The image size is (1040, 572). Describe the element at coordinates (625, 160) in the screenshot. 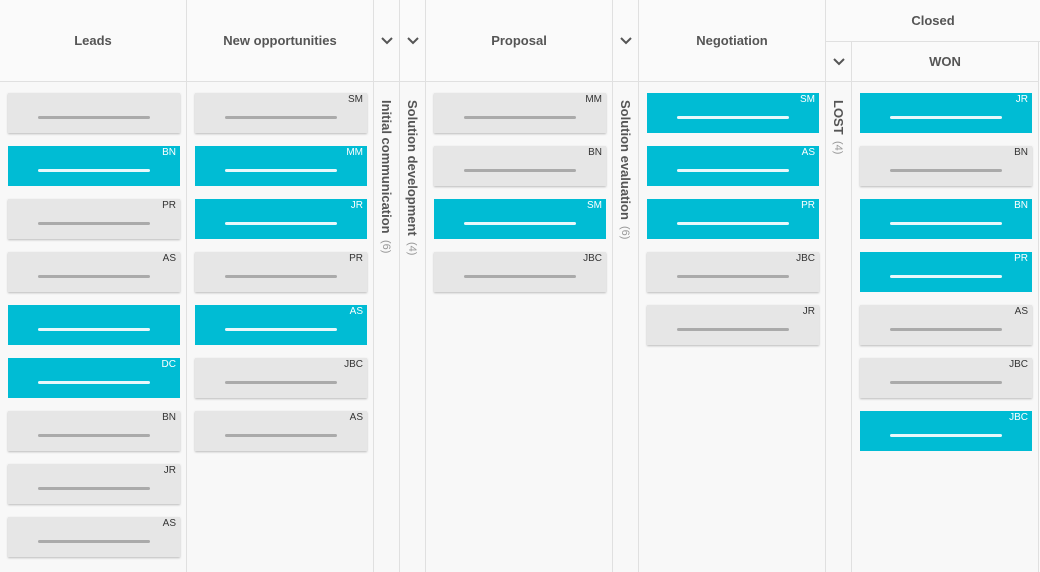

I see `column-title: Solution evaluation` at that location.